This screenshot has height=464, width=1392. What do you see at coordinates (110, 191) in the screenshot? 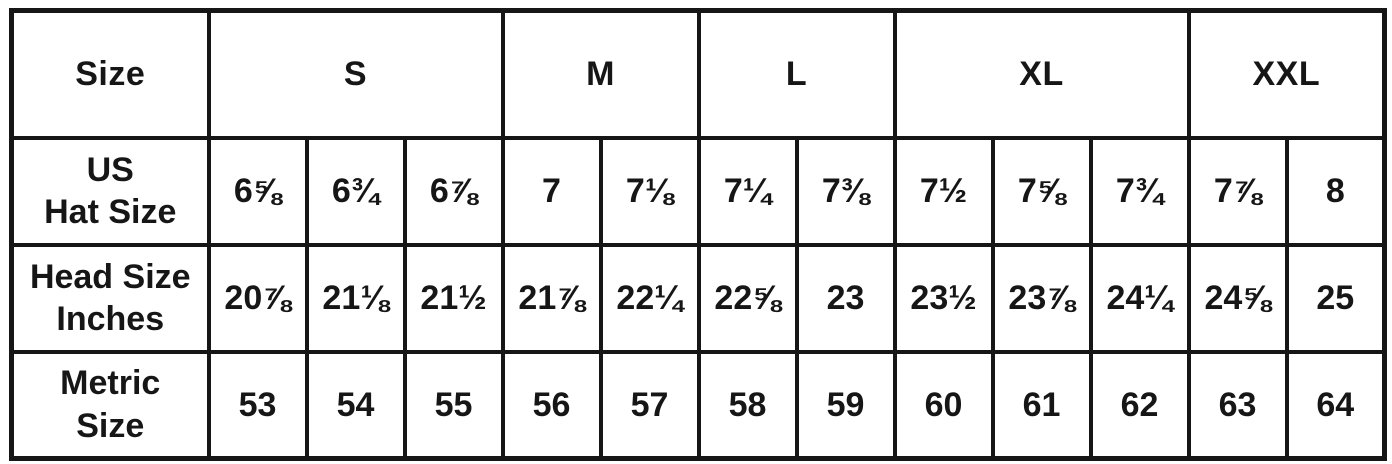
I see `row-label-us-hat-size: US Hat Size` at bounding box center [110, 191].